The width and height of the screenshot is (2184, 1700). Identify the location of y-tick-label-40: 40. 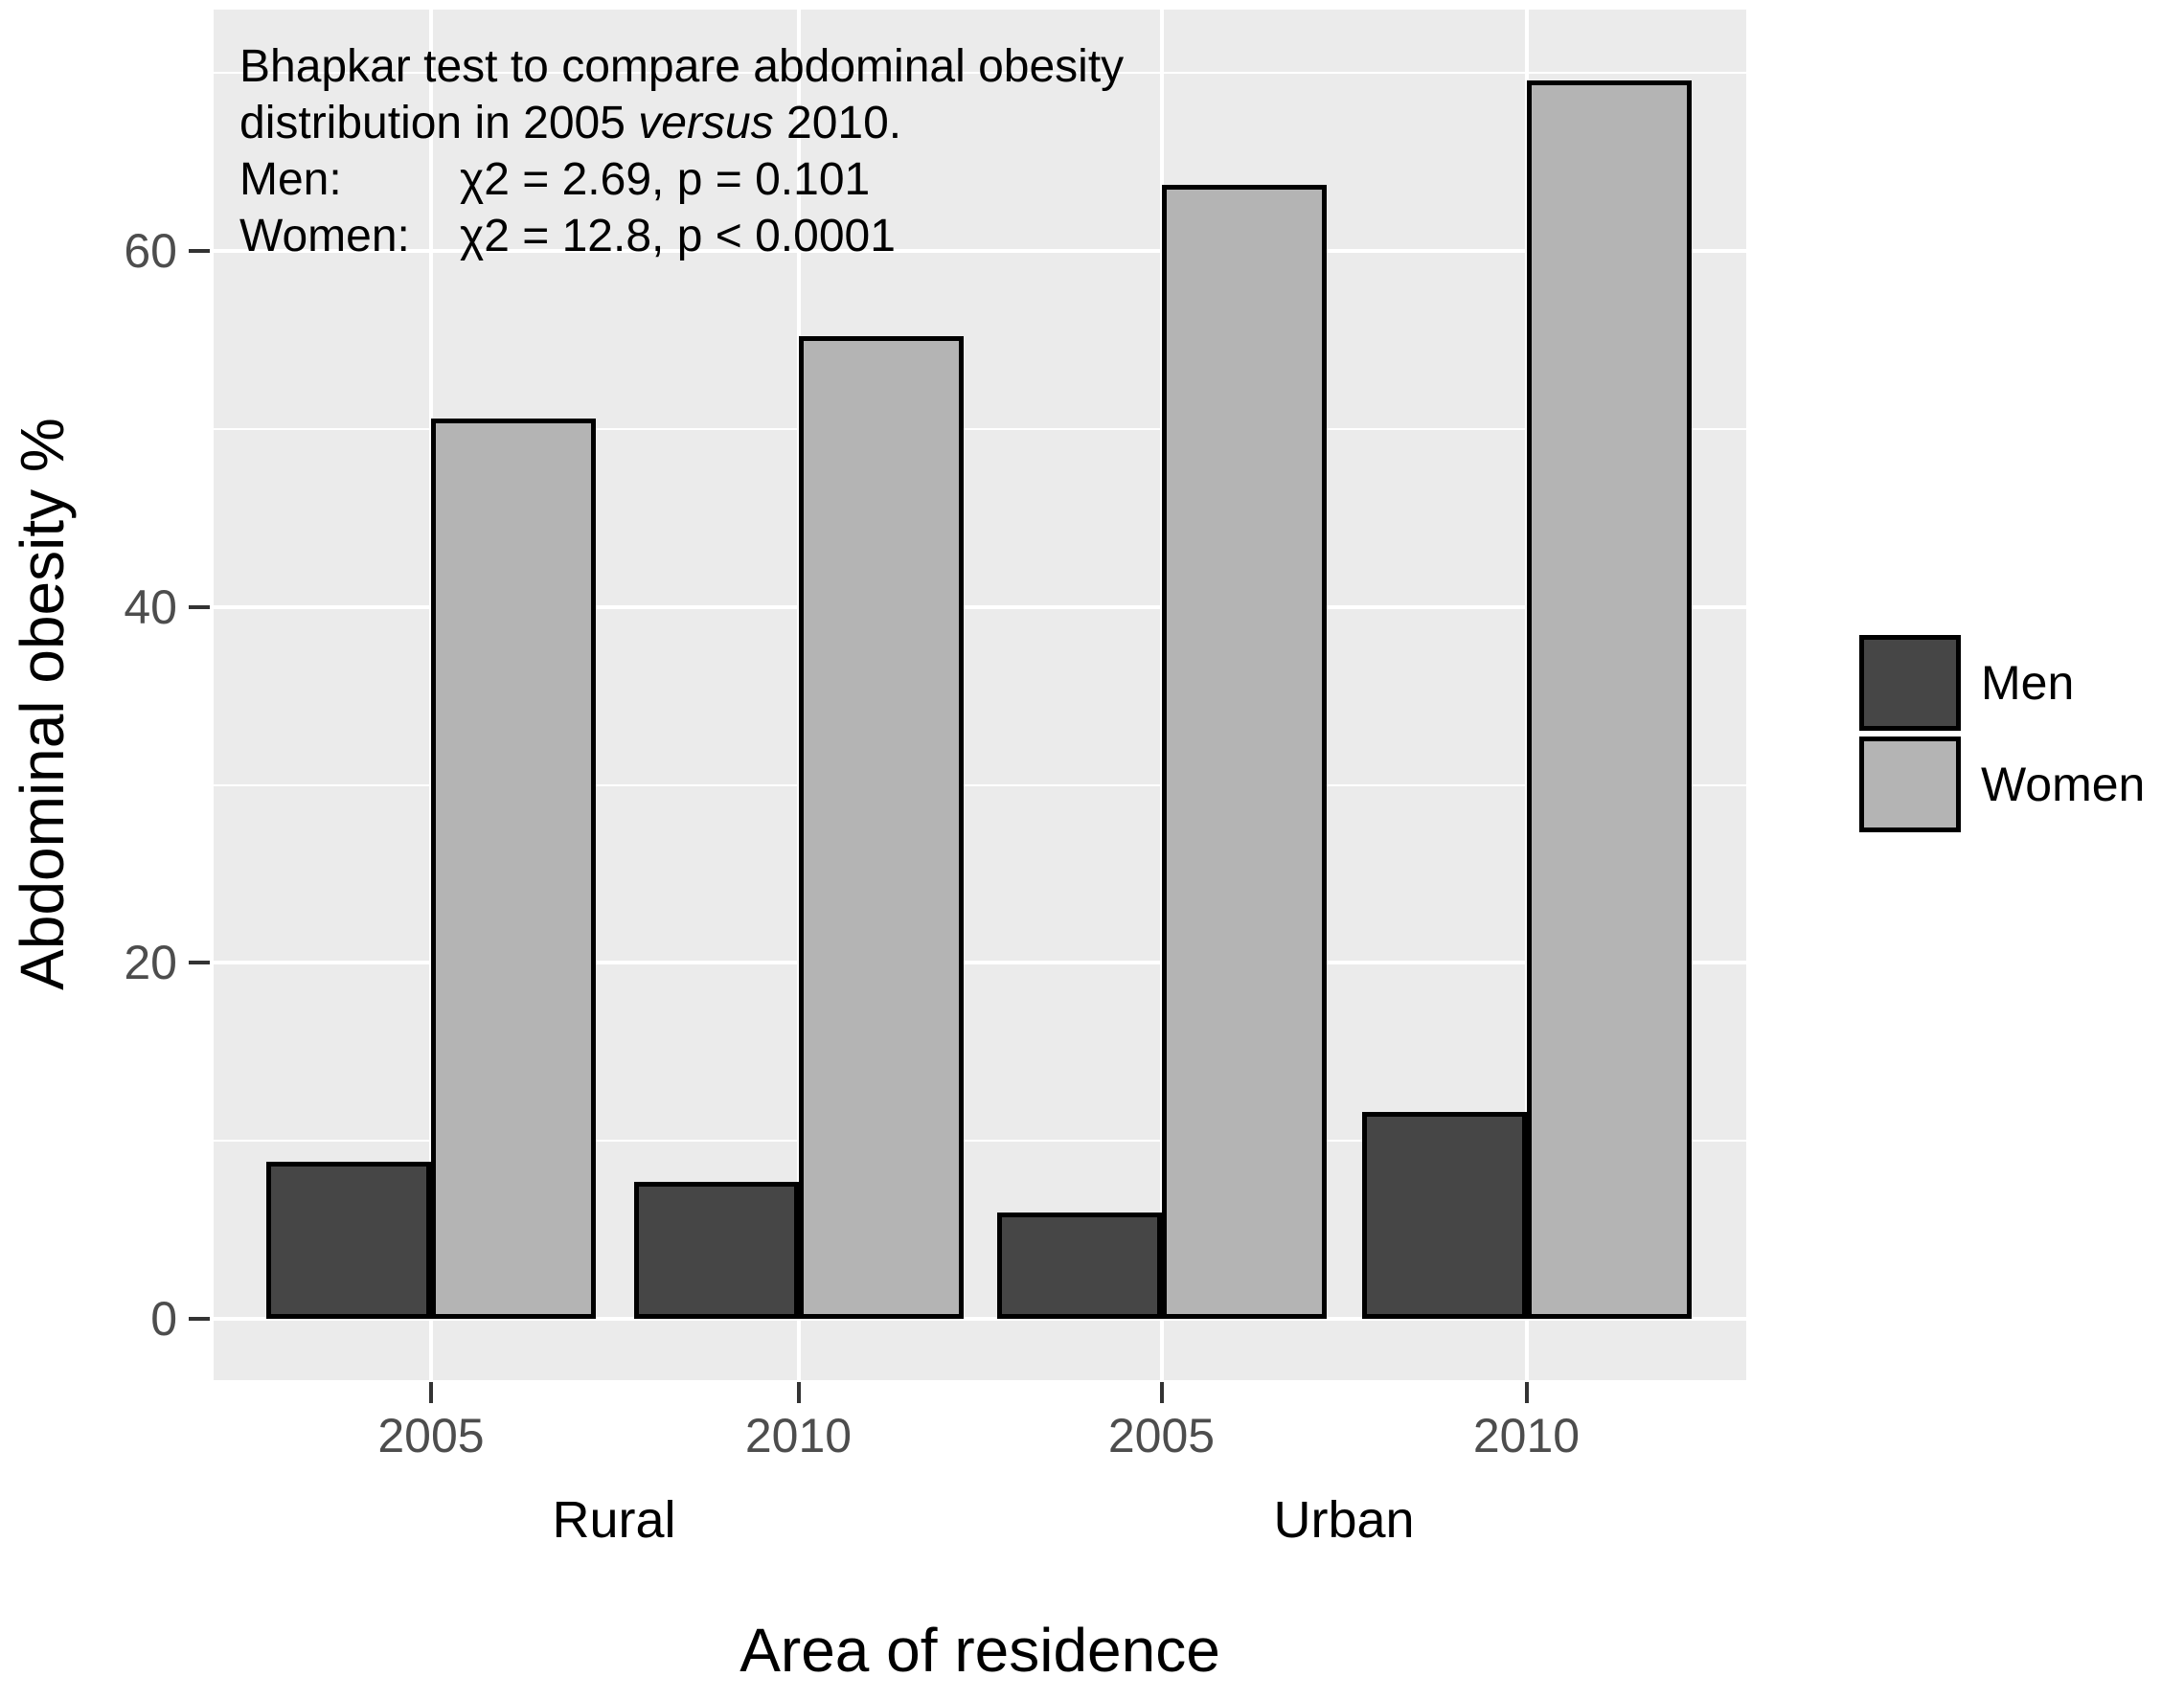
(150, 606).